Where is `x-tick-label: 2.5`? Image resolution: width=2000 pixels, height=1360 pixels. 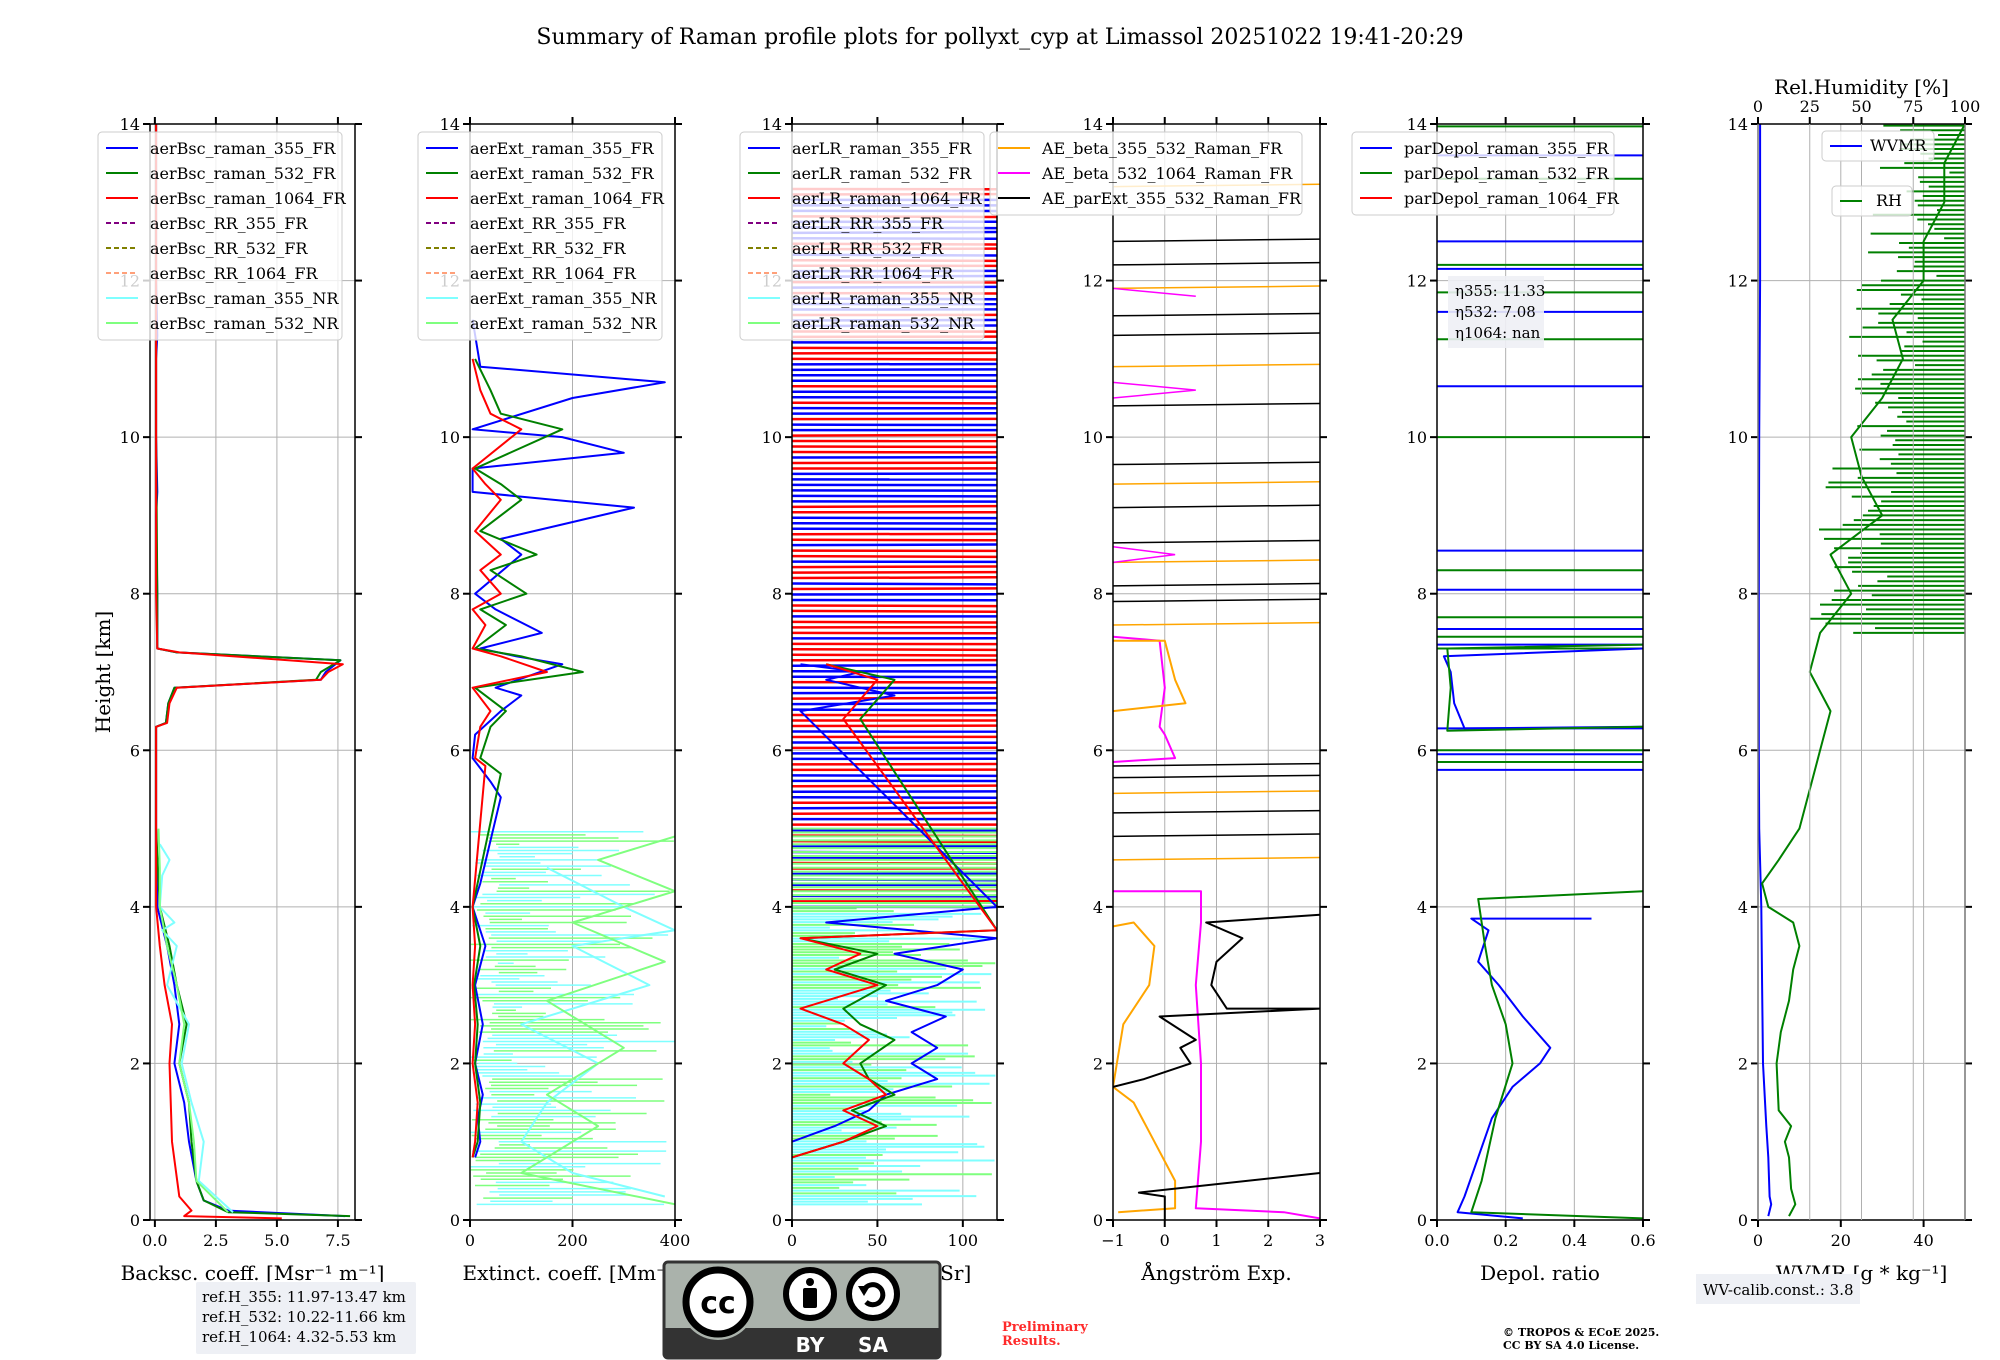
x-tick-label: 2.5 is located at coordinates (215, 1240).